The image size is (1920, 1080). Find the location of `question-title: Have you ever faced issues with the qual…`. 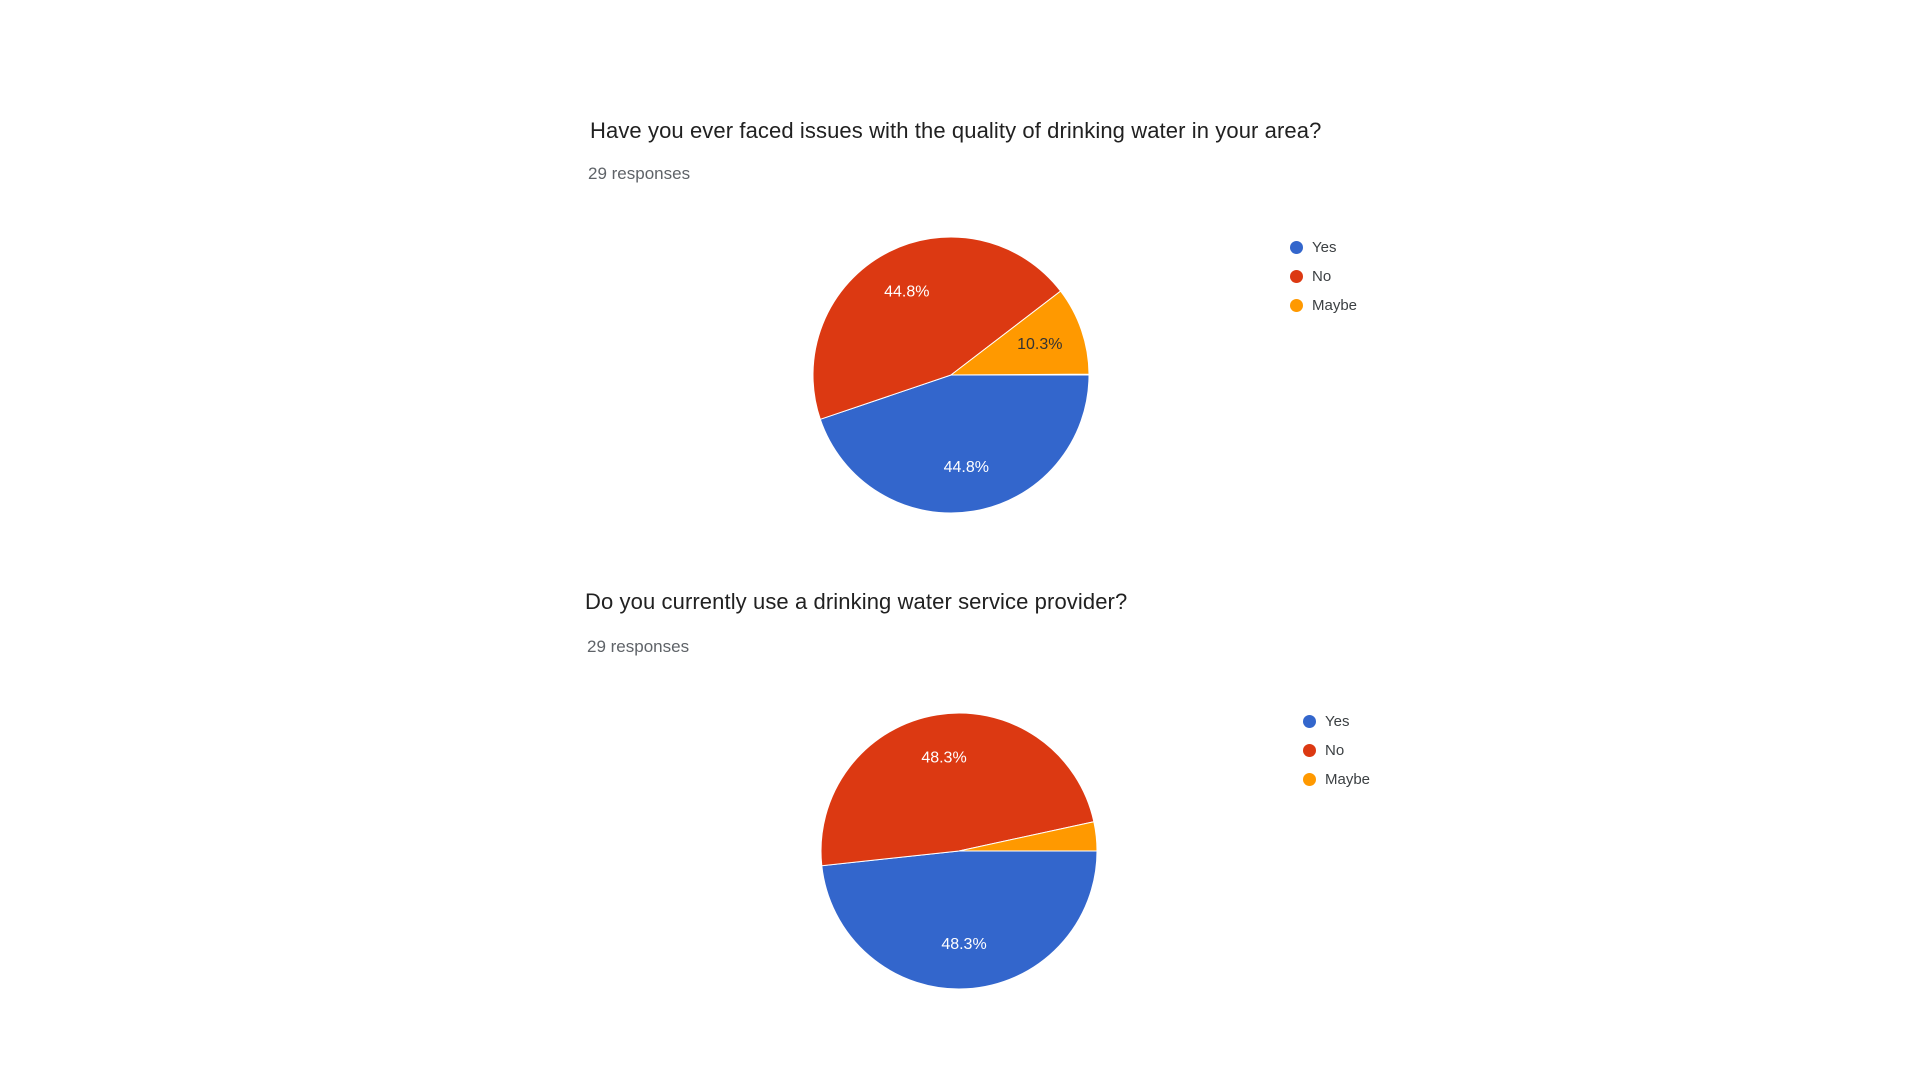

question-title: Have you ever faced issues with the qual… is located at coordinates (956, 130).